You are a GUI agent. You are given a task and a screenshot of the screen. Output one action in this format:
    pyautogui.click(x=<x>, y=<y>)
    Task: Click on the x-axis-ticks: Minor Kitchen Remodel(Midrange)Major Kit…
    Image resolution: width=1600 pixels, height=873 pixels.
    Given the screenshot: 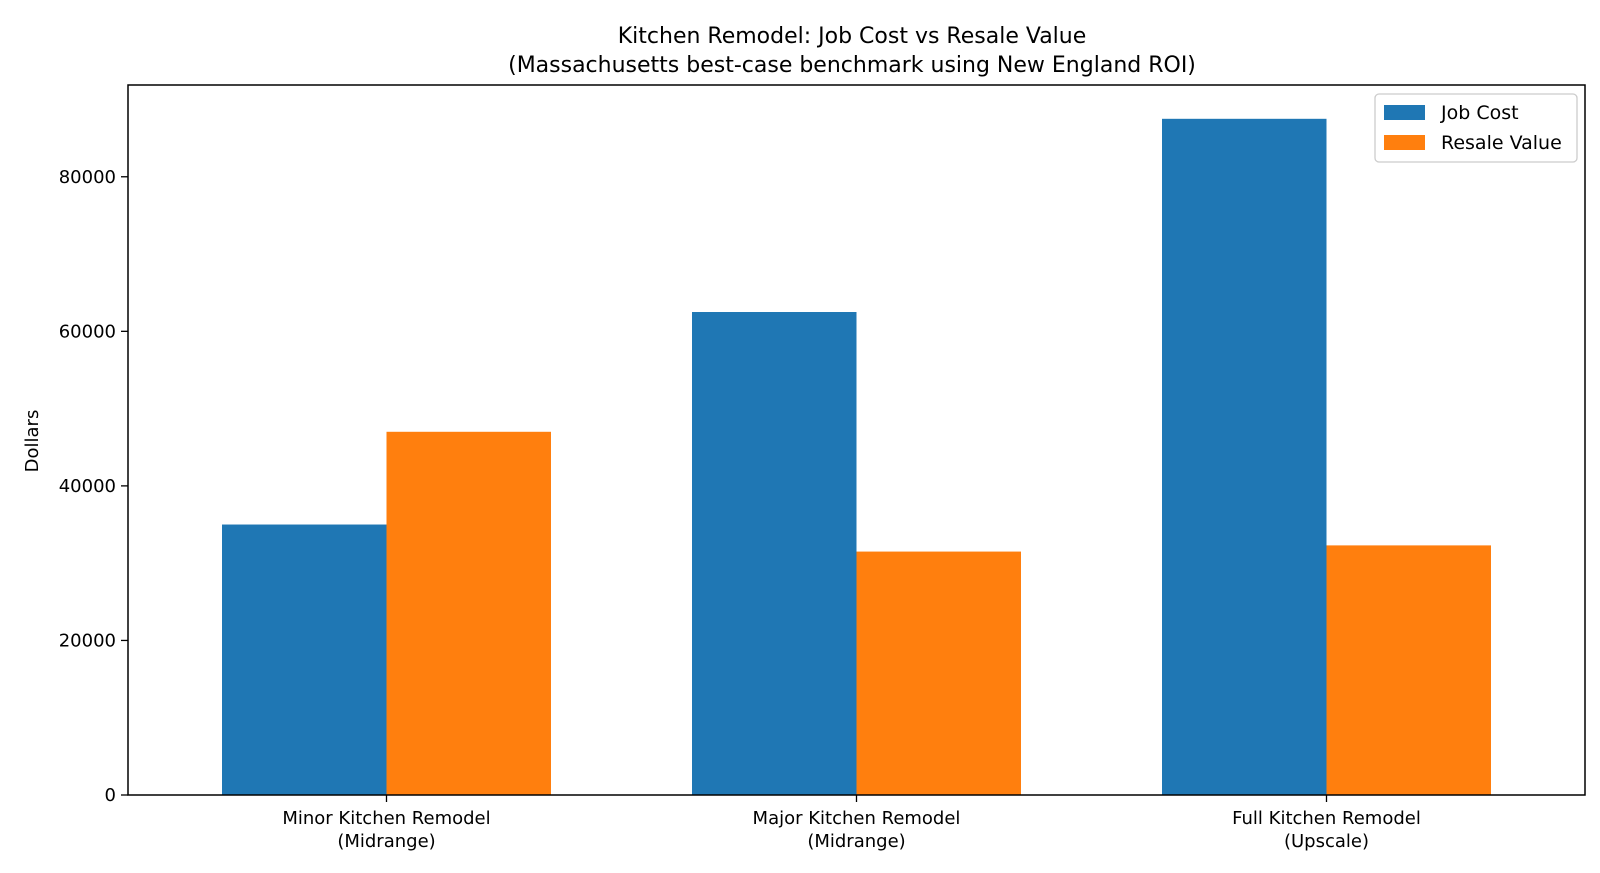 What is the action you would take?
    pyautogui.click(x=851, y=823)
    